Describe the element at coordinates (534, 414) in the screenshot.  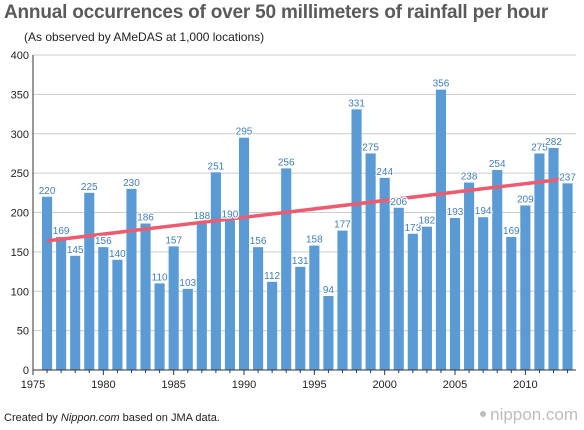
I see `brand-name: nippon.com` at that location.